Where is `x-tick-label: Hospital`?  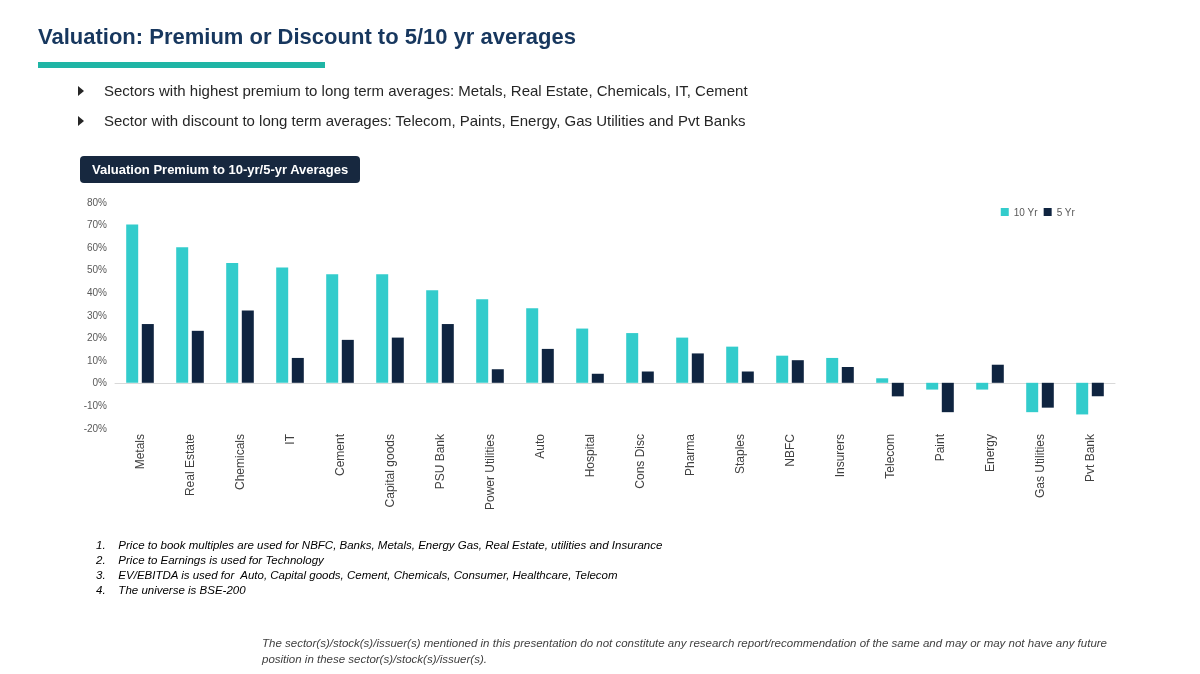
x-tick-label: Hospital is located at coordinates (590, 456).